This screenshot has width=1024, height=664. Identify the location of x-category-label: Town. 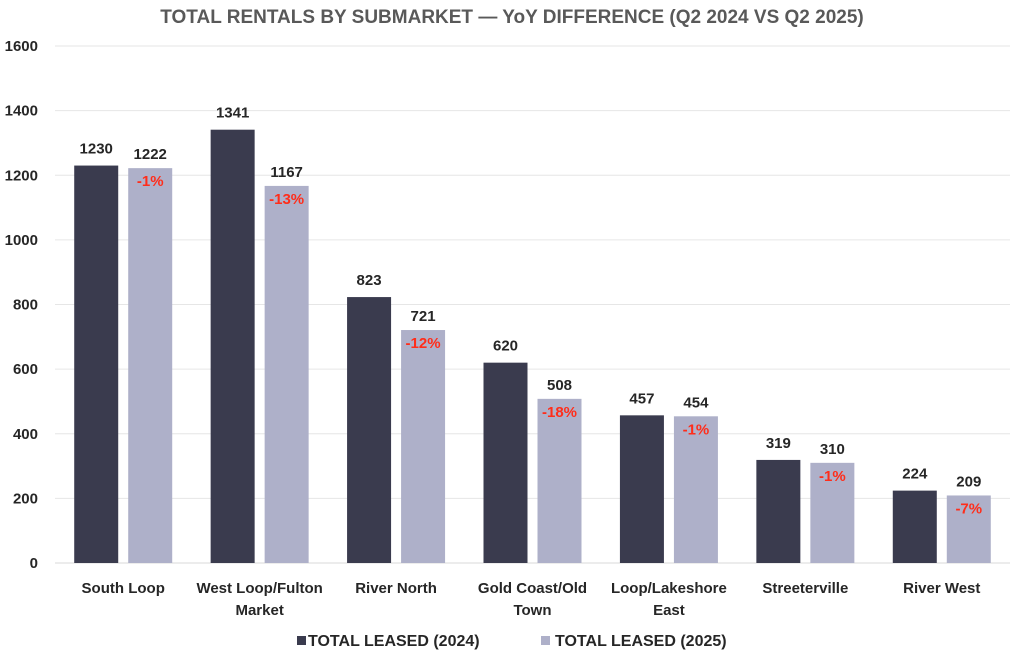
(532, 610).